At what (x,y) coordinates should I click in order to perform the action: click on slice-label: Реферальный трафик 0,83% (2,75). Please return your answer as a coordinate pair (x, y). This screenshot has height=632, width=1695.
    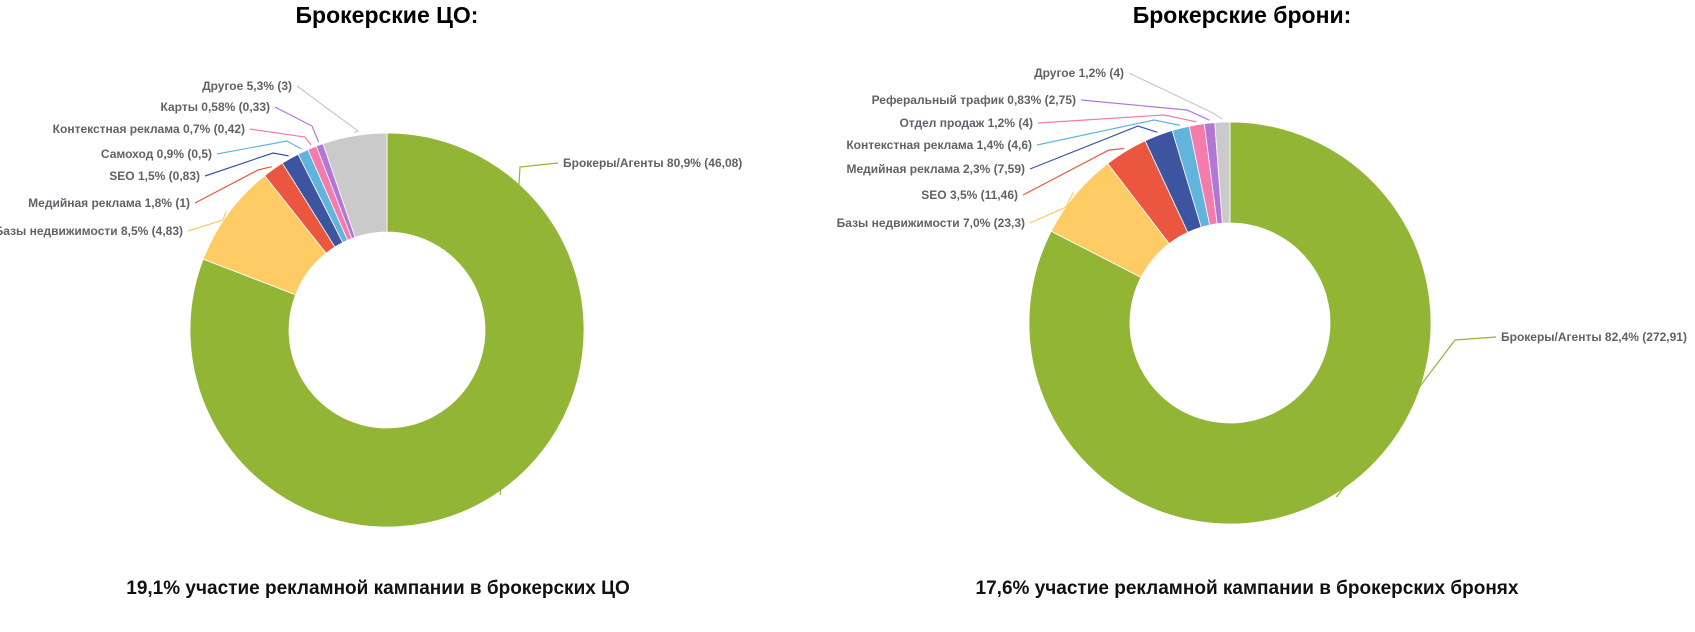
    Looking at the image, I should click on (974, 100).